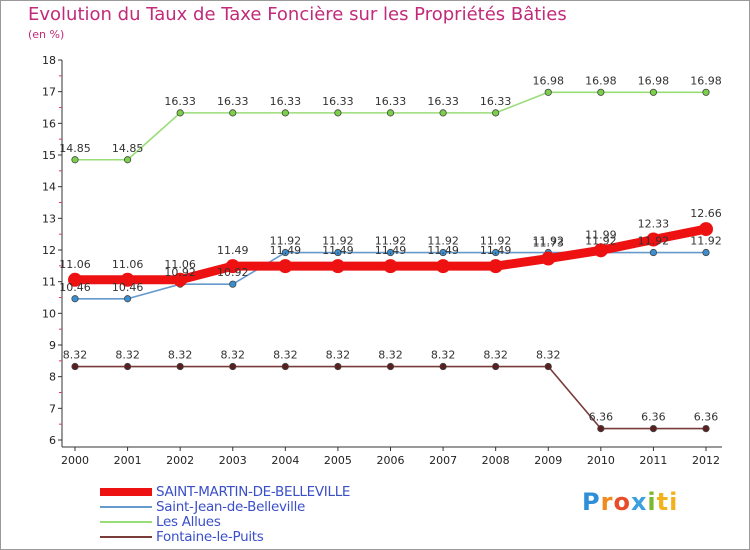 Image resolution: width=750 pixels, height=550 pixels. What do you see at coordinates (391, 460) in the screenshot?
I see `x-tick-label: 2006` at bounding box center [391, 460].